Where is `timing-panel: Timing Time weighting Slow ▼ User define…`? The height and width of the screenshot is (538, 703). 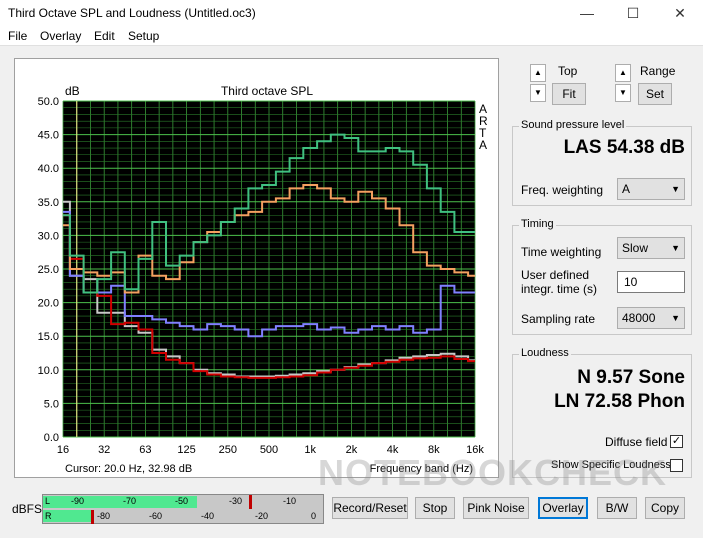
timing-panel: Timing Time weighting Slow ▼ User define… is located at coordinates (602, 276).